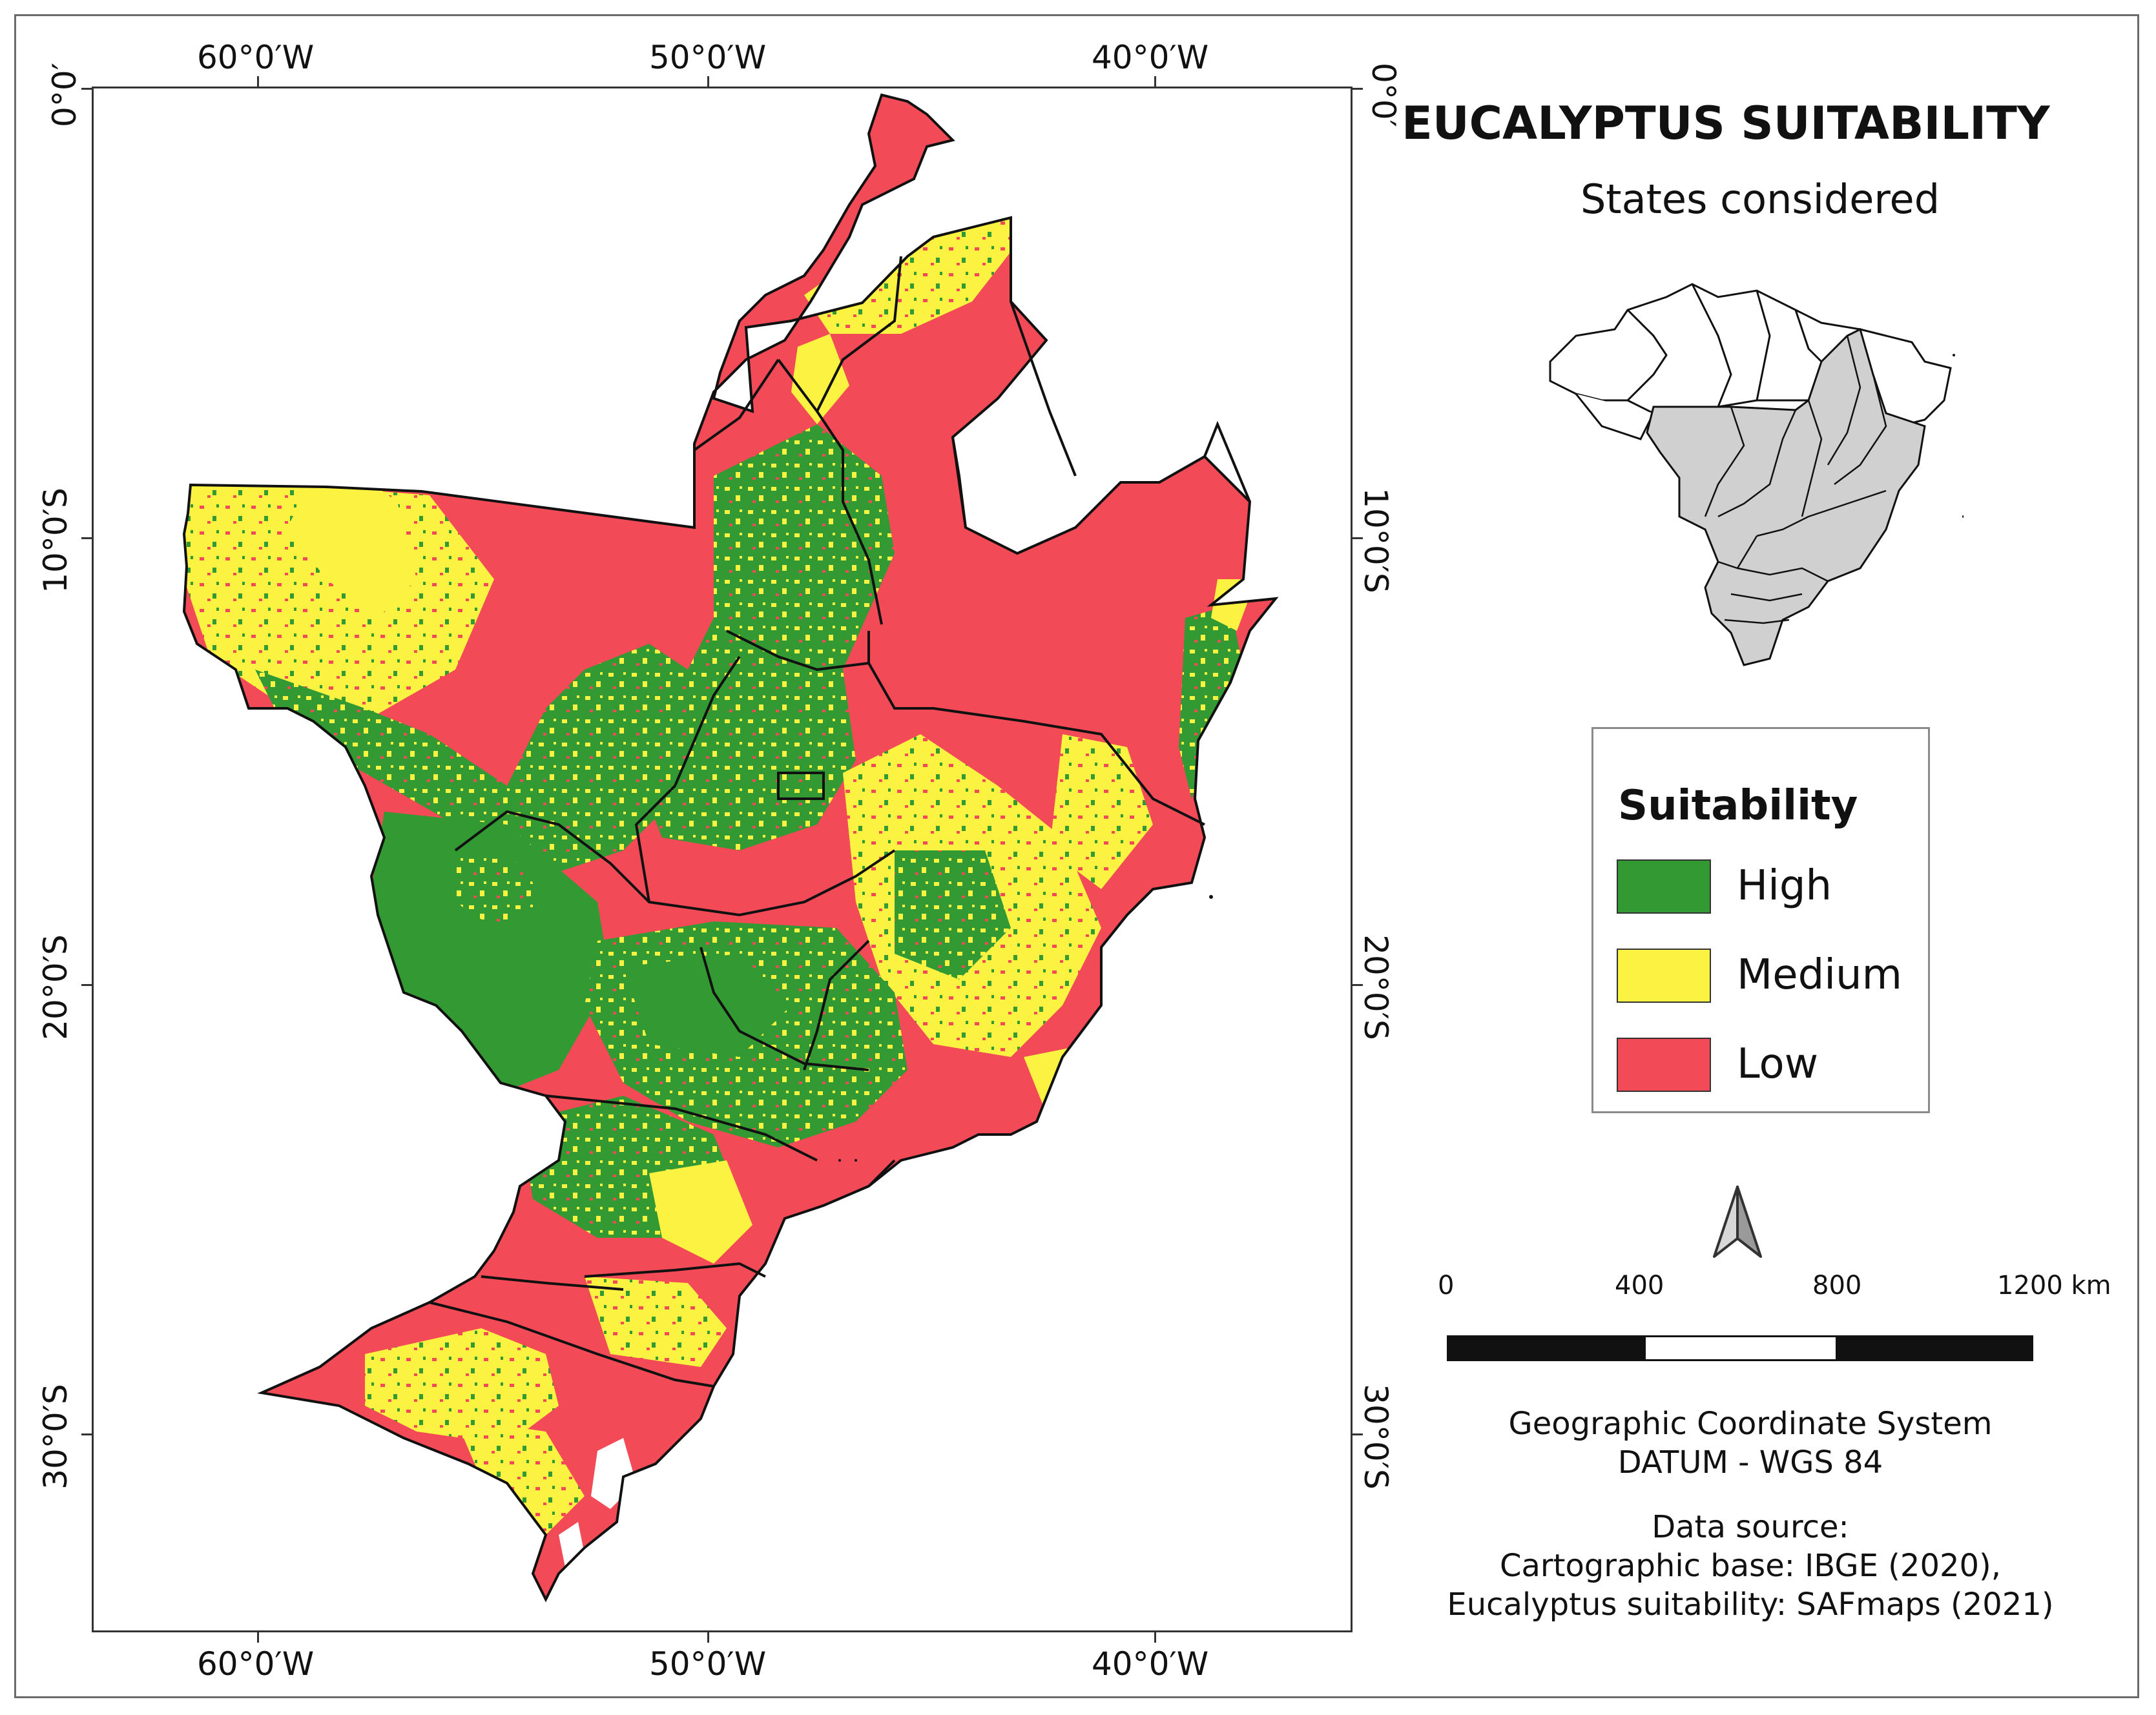  I want to click on legend-label-low: Low, so click(1778, 1064).